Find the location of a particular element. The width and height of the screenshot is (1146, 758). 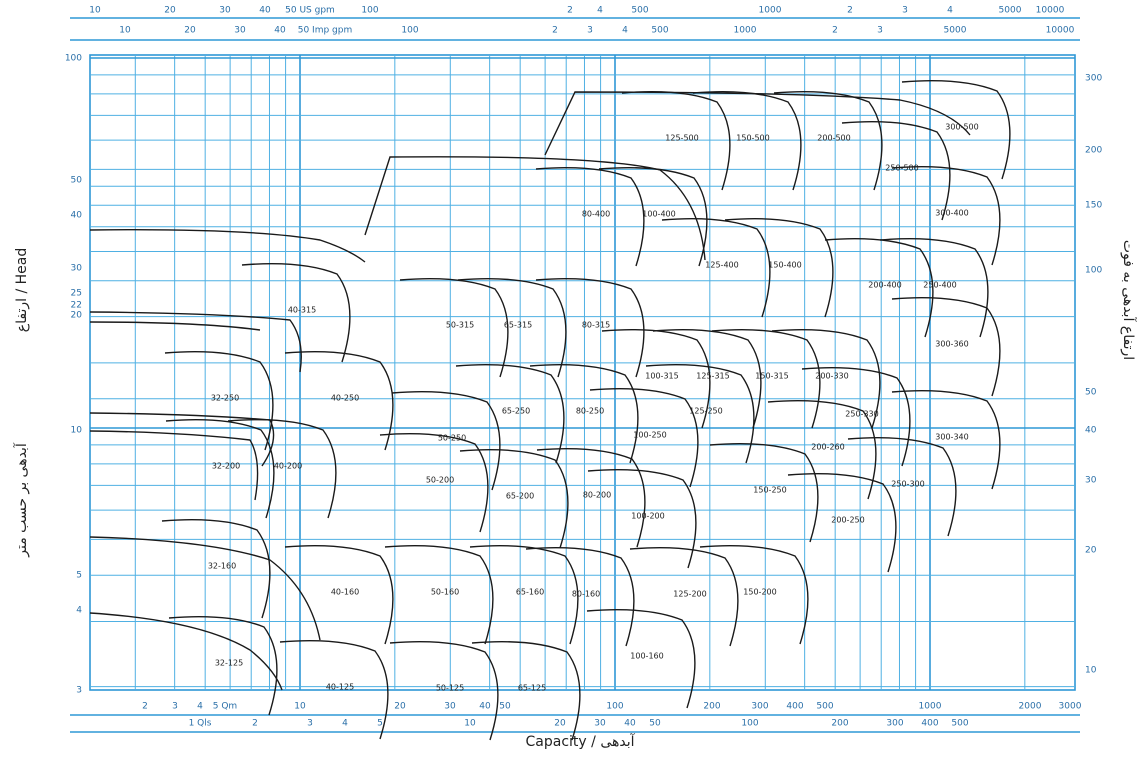

tile-label: 150-250 is located at coordinates (769, 490).